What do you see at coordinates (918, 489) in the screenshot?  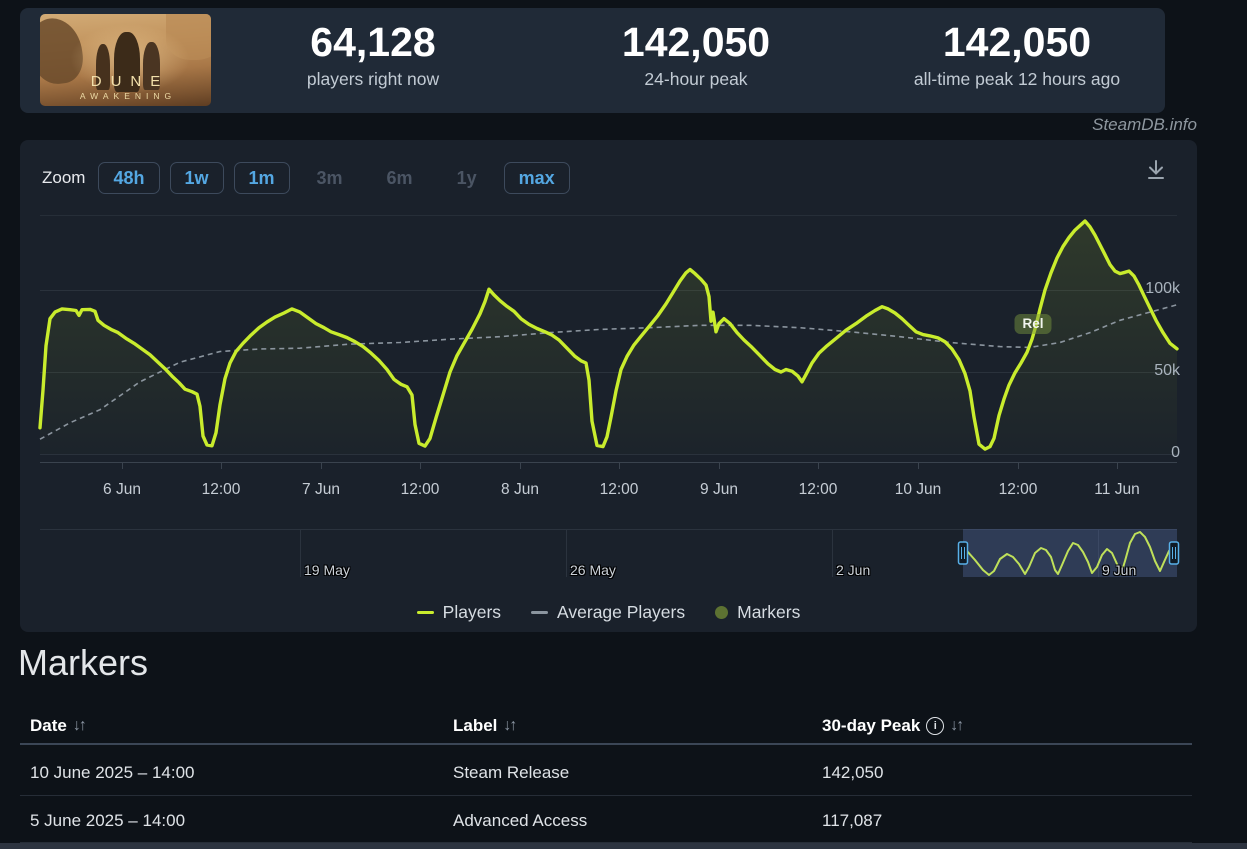 I see `x-axis-label: 10 Jun` at bounding box center [918, 489].